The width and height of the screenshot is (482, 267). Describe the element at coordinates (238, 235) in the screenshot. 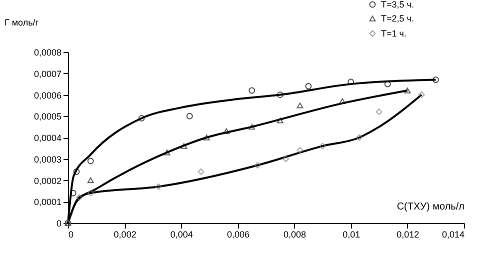

I see `x-tick-label: 0,006` at that location.